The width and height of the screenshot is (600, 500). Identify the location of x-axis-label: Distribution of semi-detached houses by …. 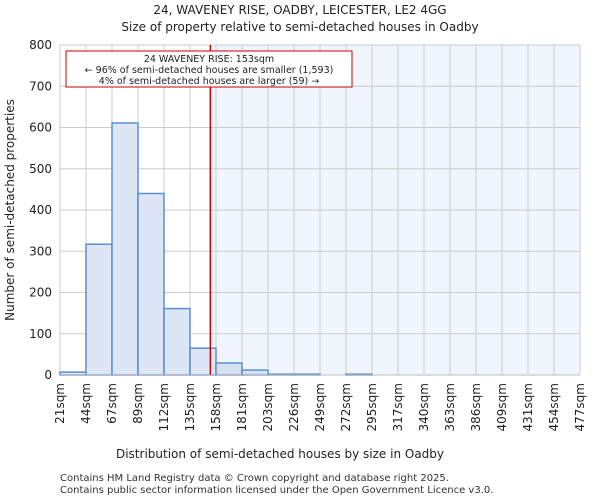
(280, 454).